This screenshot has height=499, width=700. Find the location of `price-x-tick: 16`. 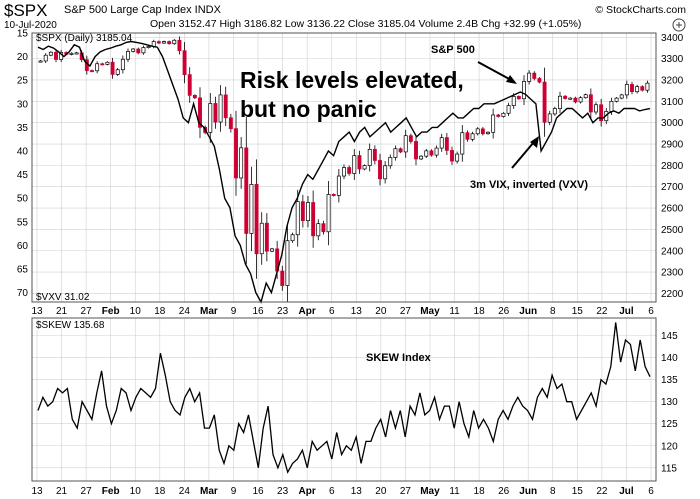

price-x-tick: 16 is located at coordinates (258, 311).